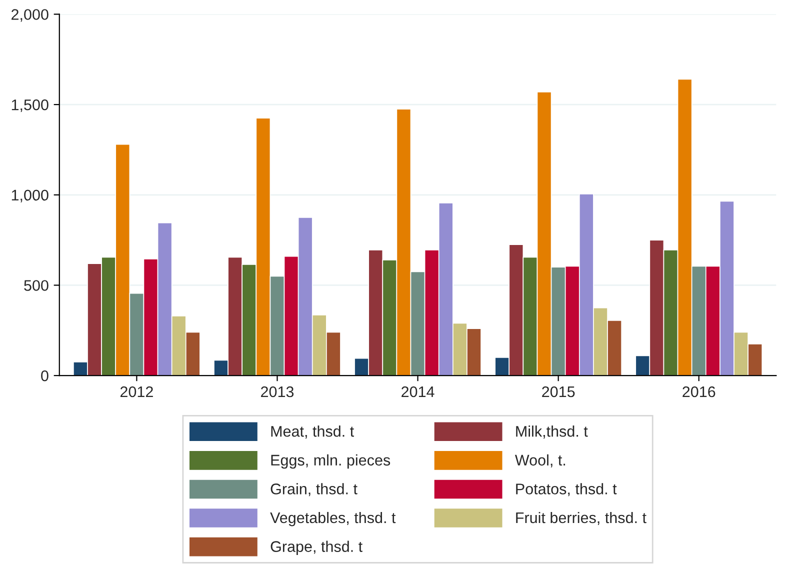 This screenshot has width=792, height=569. What do you see at coordinates (30, 196) in the screenshot?
I see `y-tick-label: 1,000` at bounding box center [30, 196].